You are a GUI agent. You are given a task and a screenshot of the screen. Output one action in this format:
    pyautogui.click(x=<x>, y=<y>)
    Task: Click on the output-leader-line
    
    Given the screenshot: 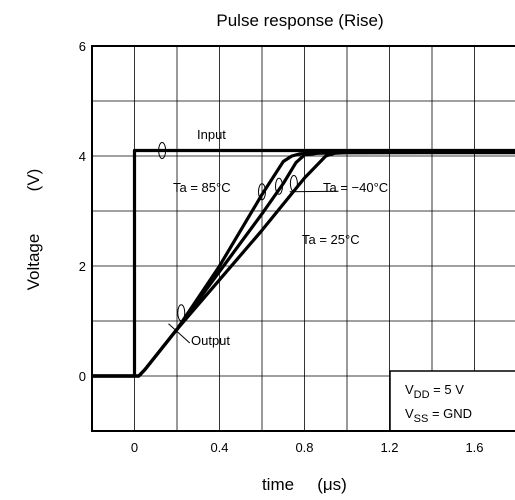 What is the action you would take?
    pyautogui.click(x=179, y=333)
    